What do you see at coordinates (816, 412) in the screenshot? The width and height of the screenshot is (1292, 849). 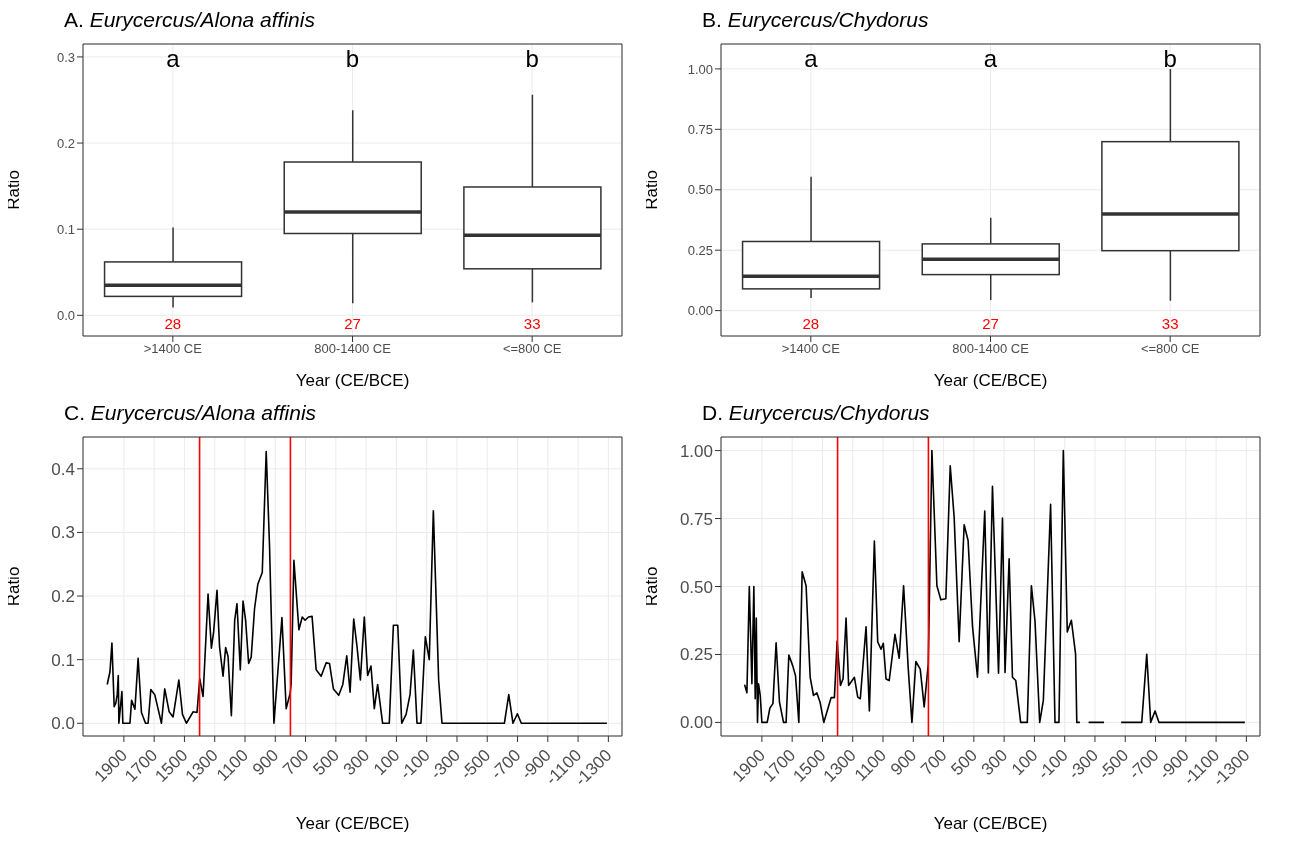 I see `chart-title: D. Eurycercus/Chydorus` at bounding box center [816, 412].